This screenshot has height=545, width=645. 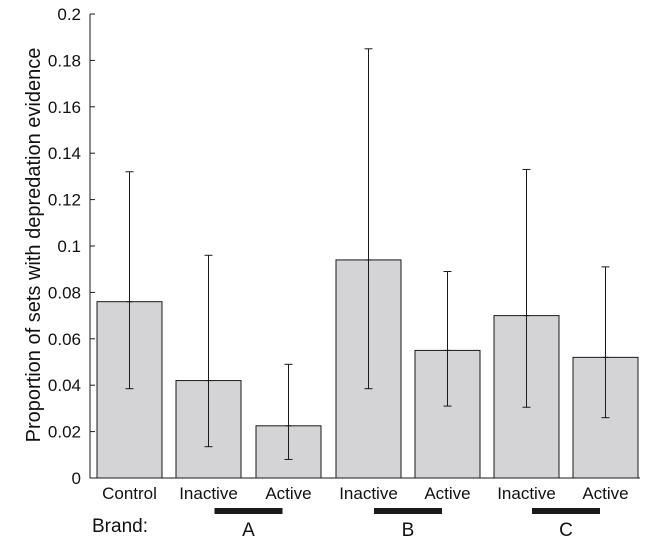 I want to click on brand-groups: A B C, so click(x=407, y=524).